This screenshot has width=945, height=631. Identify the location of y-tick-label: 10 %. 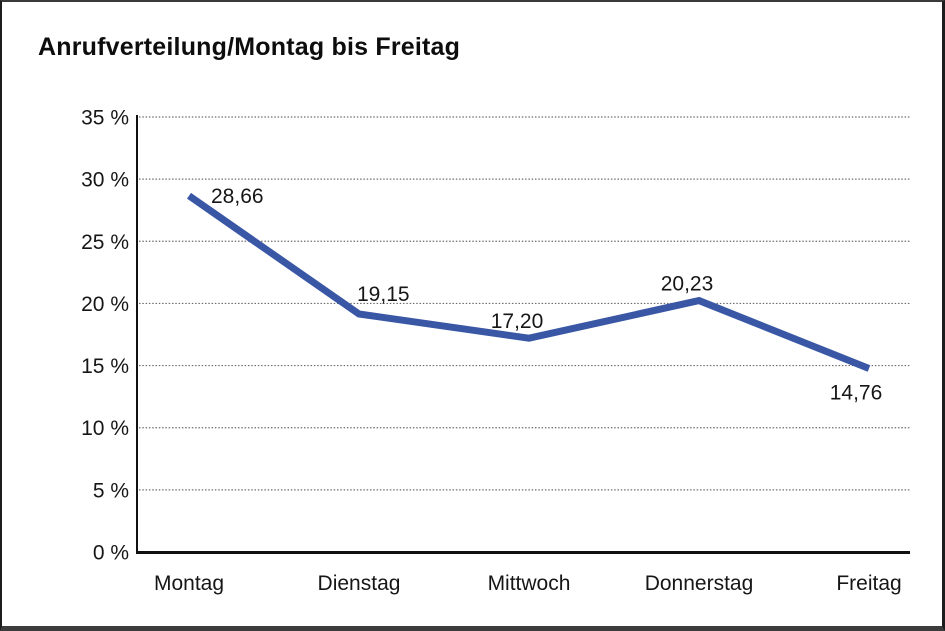
(105, 428).